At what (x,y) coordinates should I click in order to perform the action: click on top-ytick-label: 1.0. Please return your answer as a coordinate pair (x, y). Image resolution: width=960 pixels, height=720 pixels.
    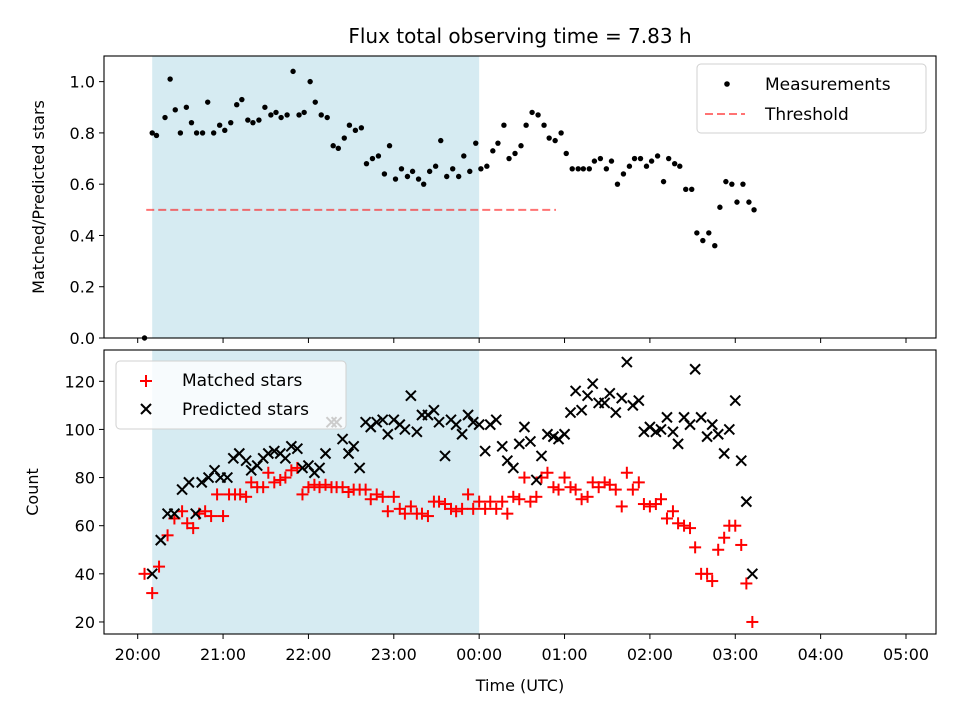
    Looking at the image, I should click on (82, 82).